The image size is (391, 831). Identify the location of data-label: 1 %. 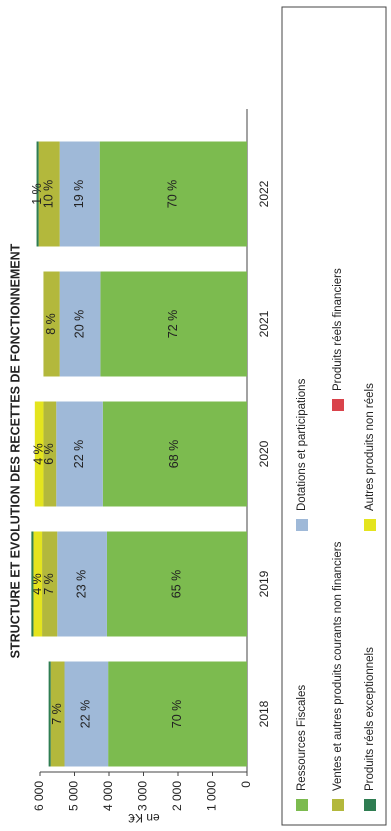
(37, 194).